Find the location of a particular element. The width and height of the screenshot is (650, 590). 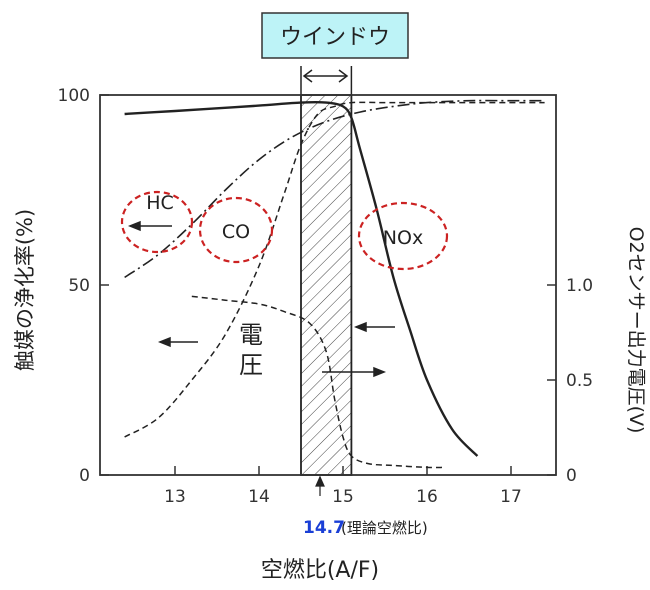

left-tick-label: 0 is located at coordinates (84, 476).